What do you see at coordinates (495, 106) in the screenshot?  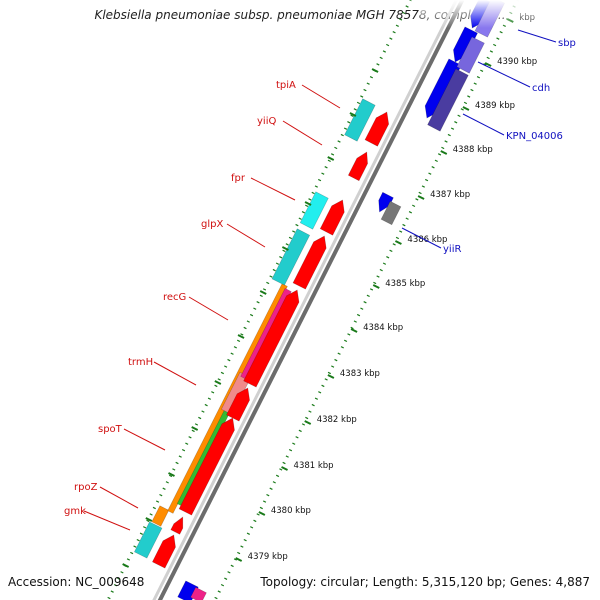 I see `tick-label: 4389 kbp` at bounding box center [495, 106].